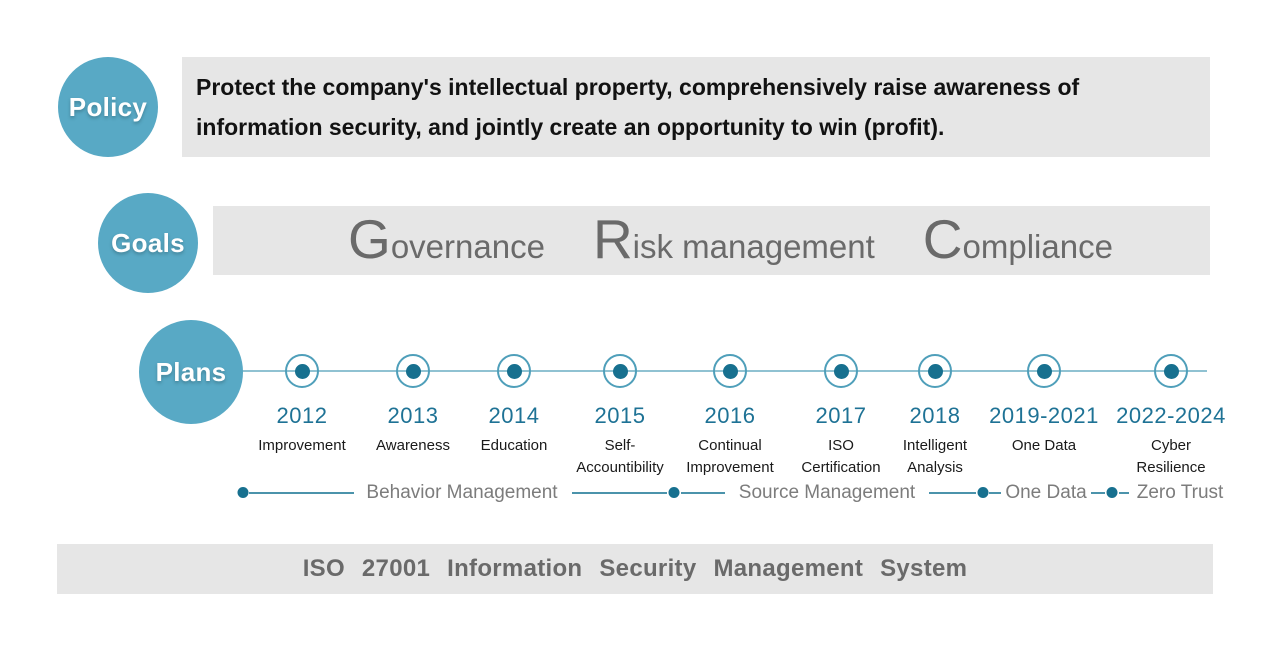  I want to click on goal-compliance-rest: ompliance, so click(1037, 246).